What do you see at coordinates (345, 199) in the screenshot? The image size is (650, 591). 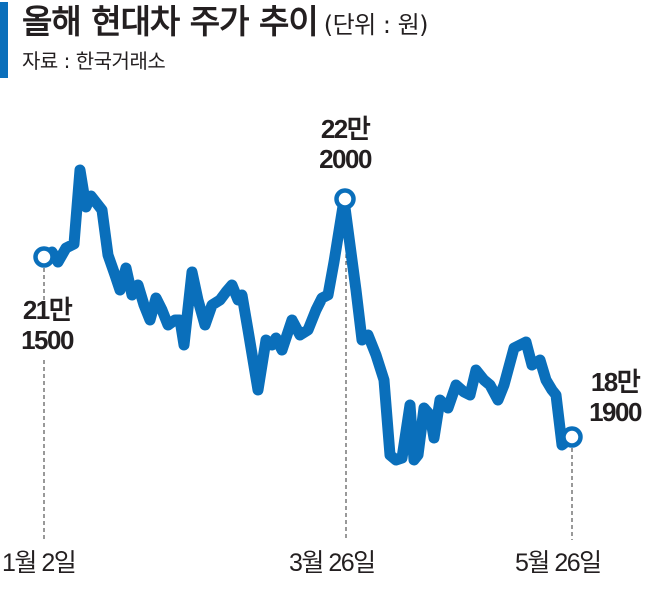 I see `peak-point-marker` at bounding box center [345, 199].